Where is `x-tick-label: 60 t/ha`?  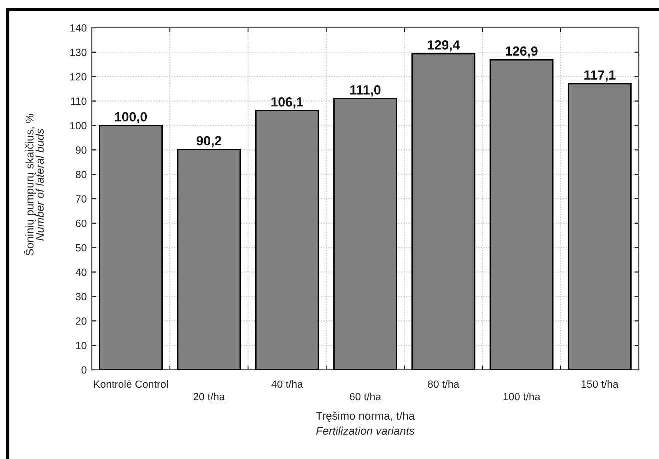 x-tick-label: 60 t/ha is located at coordinates (366, 396).